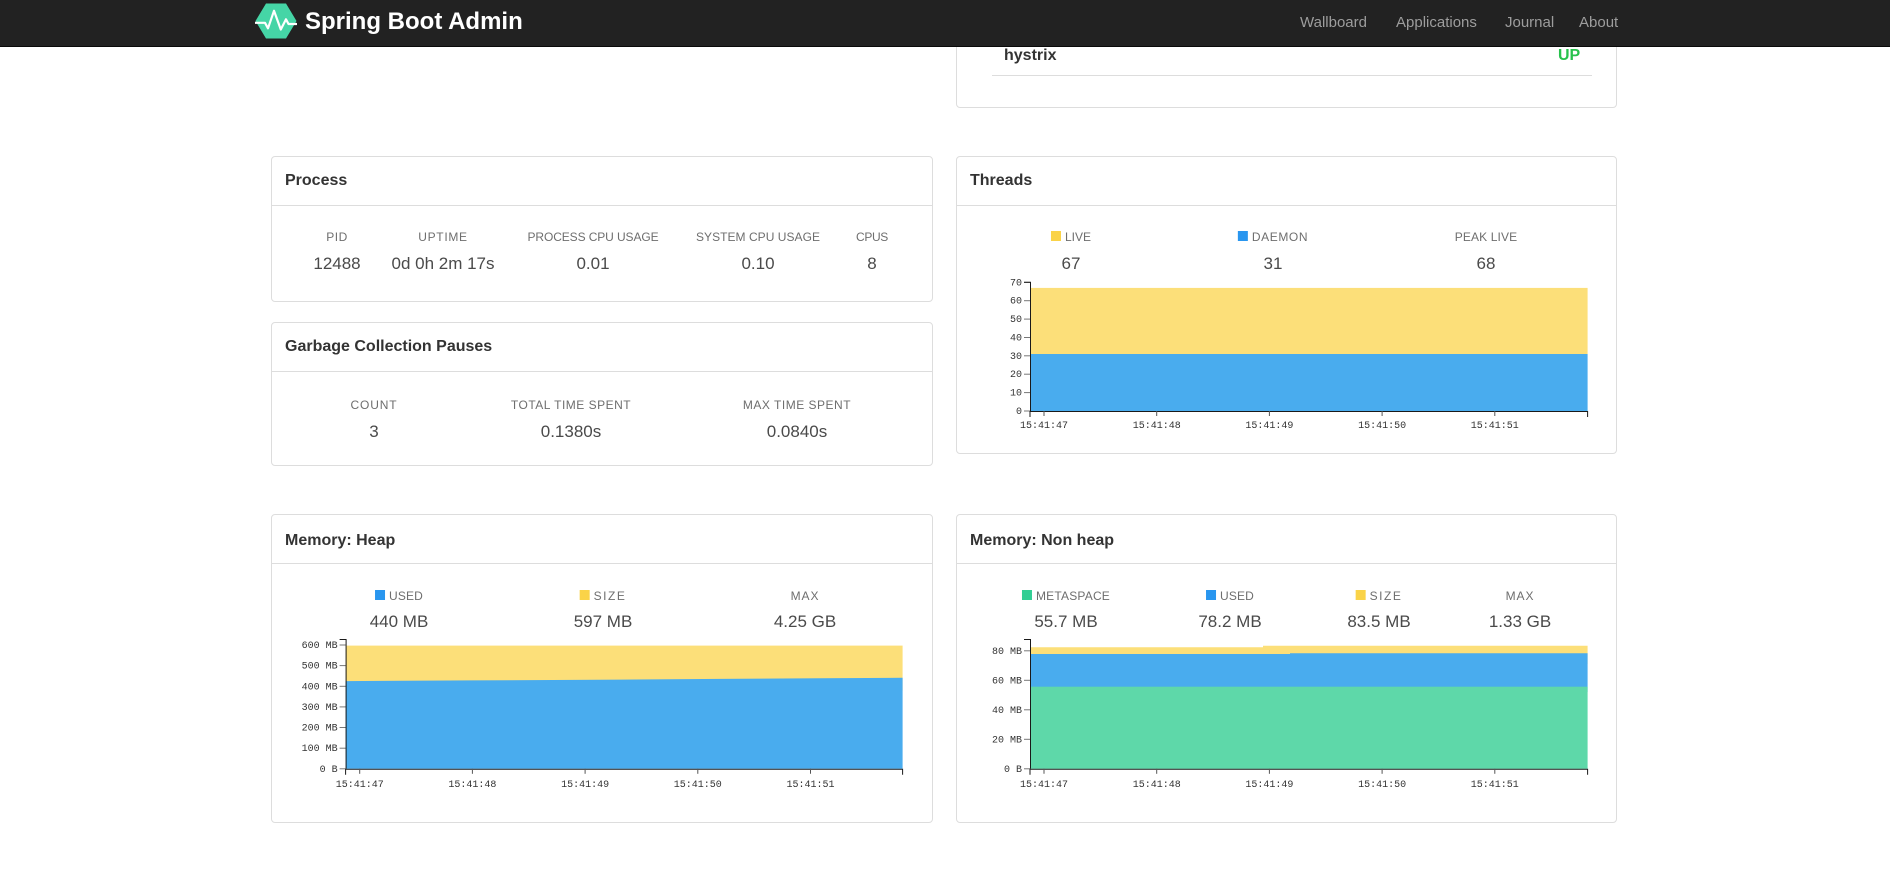  Describe the element at coordinates (320, 749) in the screenshot. I see `svg-text: 100 MB` at that location.